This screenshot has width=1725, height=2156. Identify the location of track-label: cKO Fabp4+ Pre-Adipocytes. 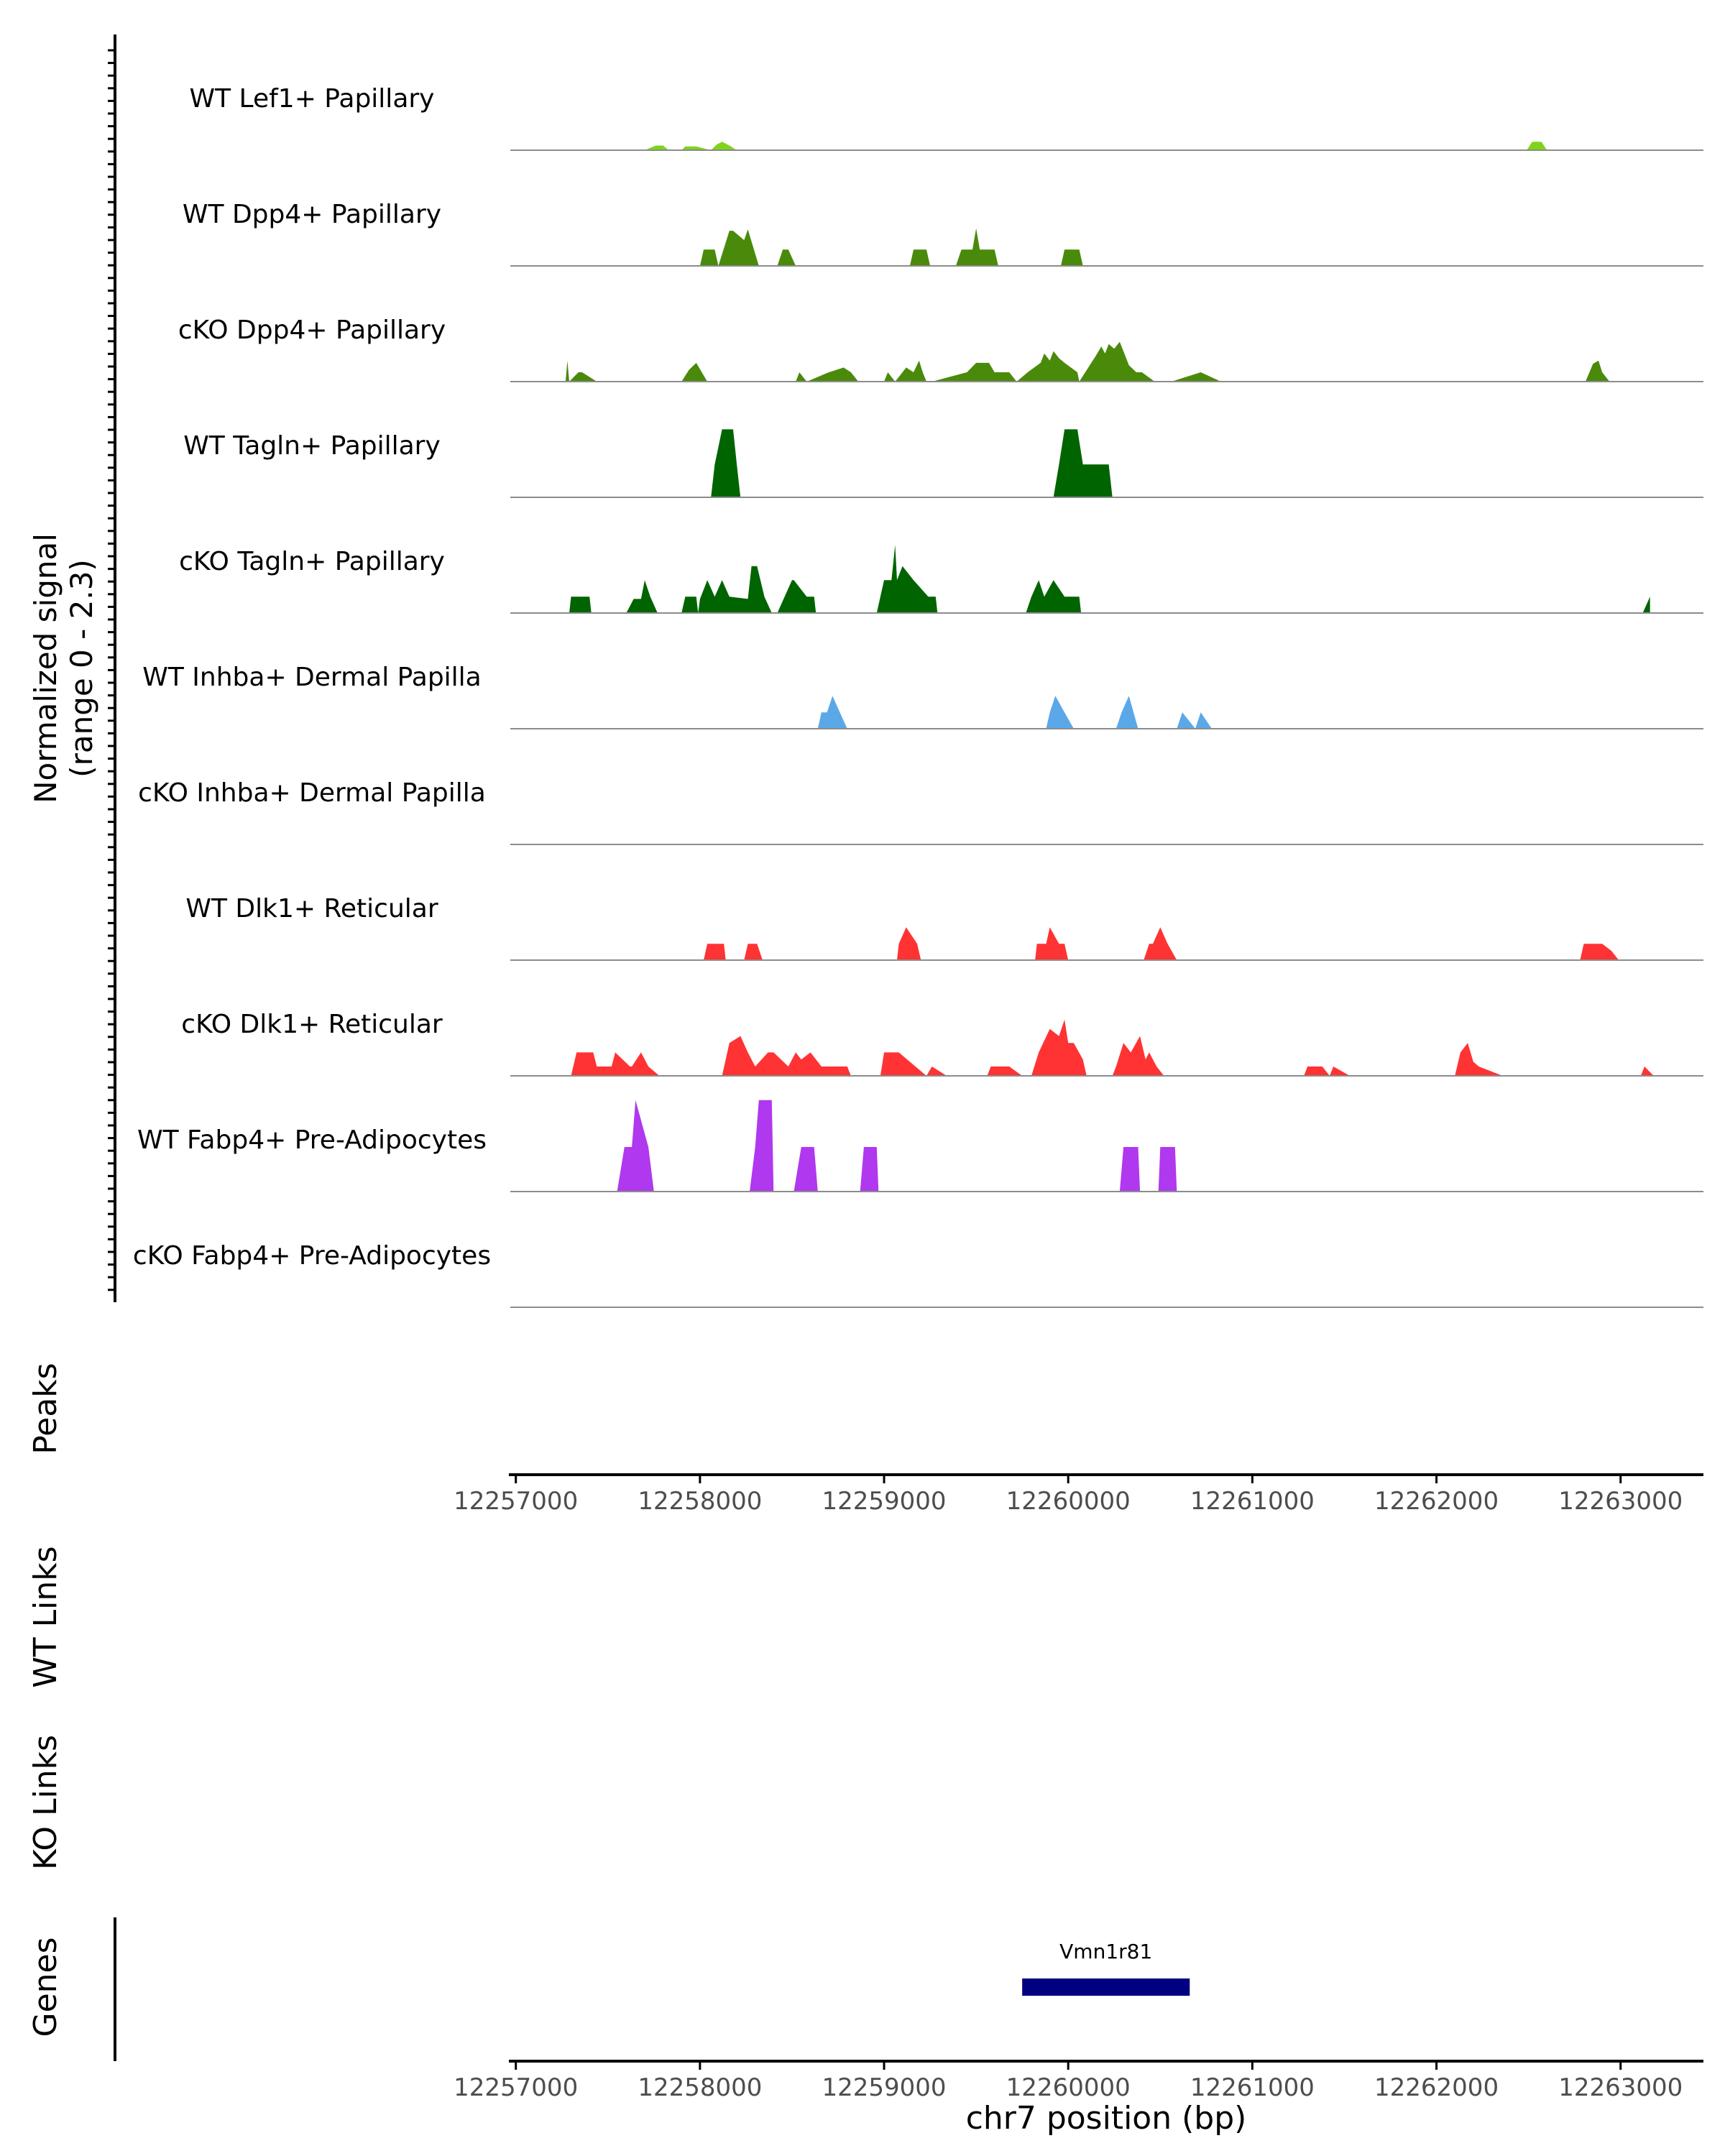
(312, 1256).